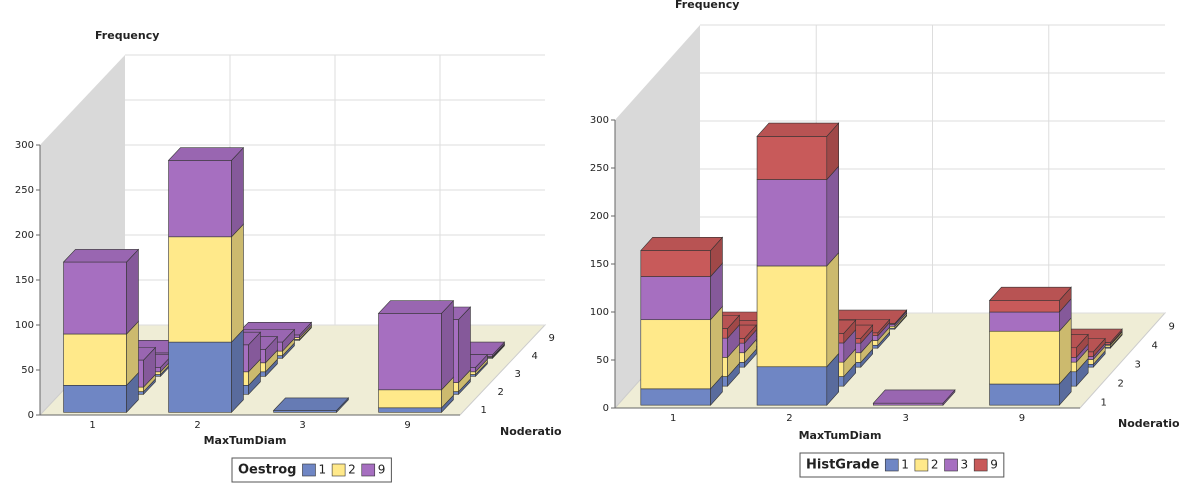 The image size is (1182, 487). What do you see at coordinates (842, 465) in the screenshot?
I see `legend-title: HistGrade` at bounding box center [842, 465].